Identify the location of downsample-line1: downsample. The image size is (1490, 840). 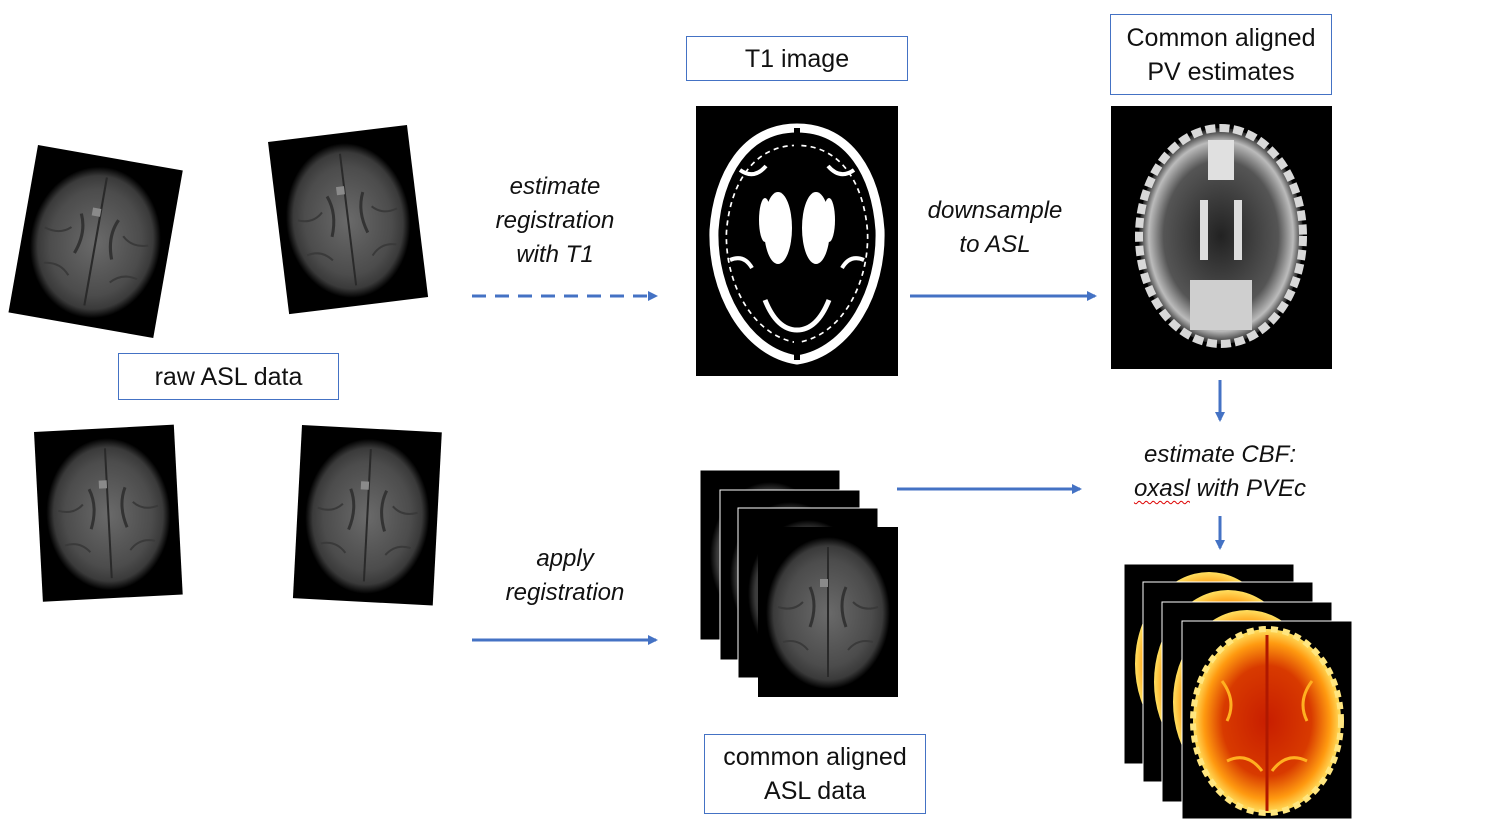
(995, 210).